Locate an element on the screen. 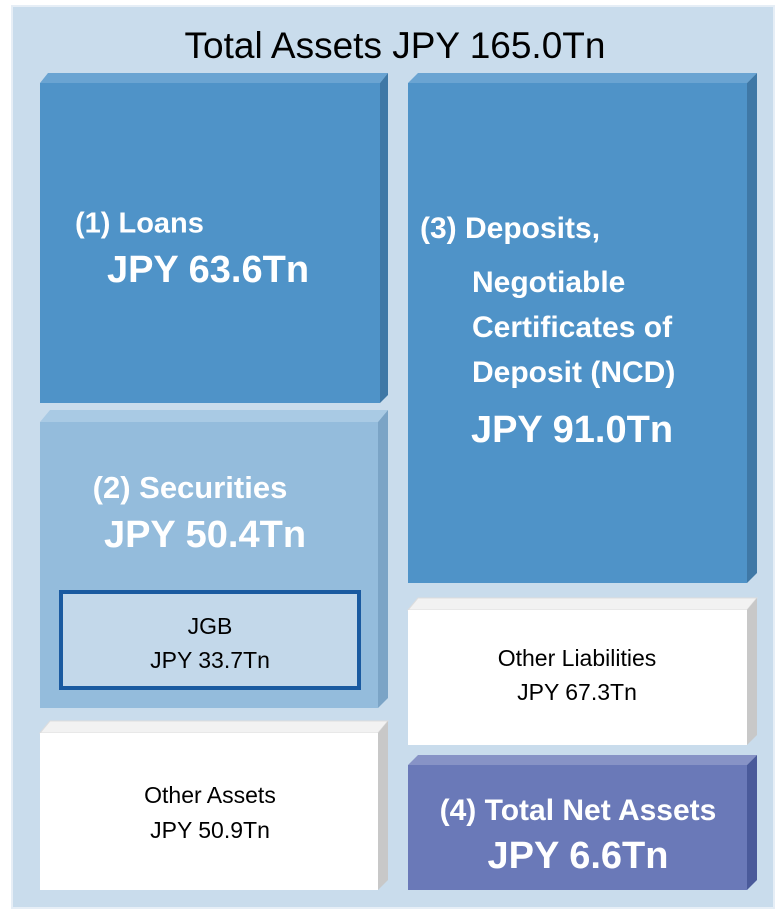  other-liabilities-amount: JPY 67.3Tn is located at coordinates (577, 692).